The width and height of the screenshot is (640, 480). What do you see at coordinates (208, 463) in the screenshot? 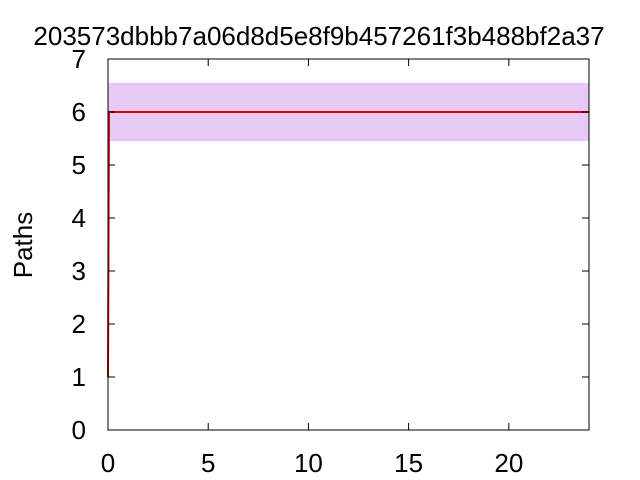
I see `x-tick-label: 5` at bounding box center [208, 463].